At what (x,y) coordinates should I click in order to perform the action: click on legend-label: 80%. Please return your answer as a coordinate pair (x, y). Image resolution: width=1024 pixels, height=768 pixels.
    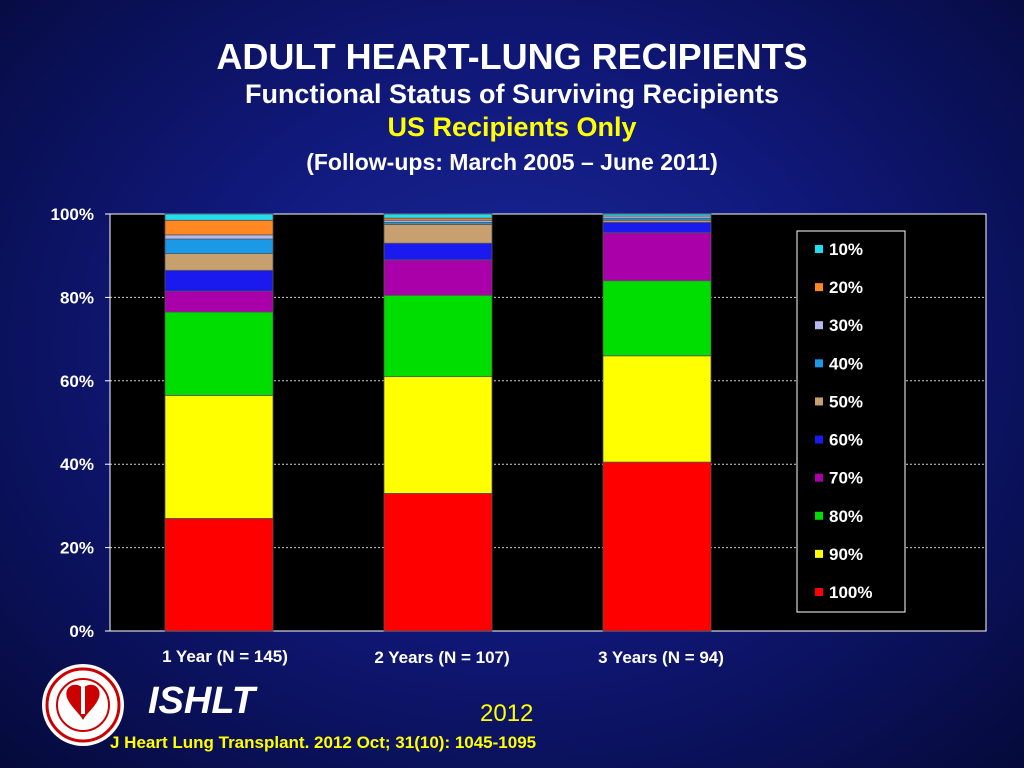
    Looking at the image, I should click on (846, 516).